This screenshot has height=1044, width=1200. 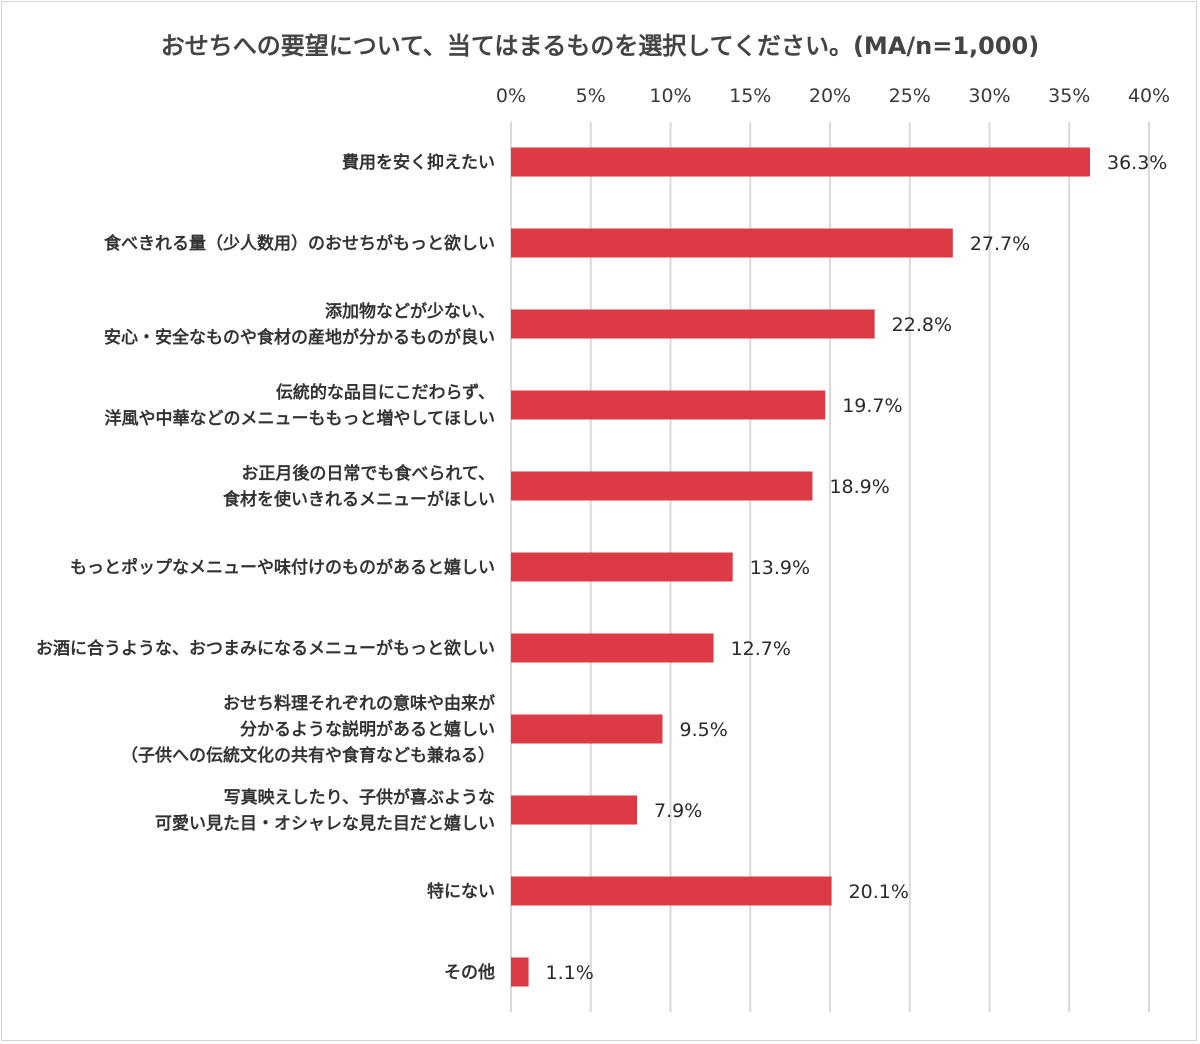 I want to click on category-label: 添加物などが少ない、, so click(x=410, y=311).